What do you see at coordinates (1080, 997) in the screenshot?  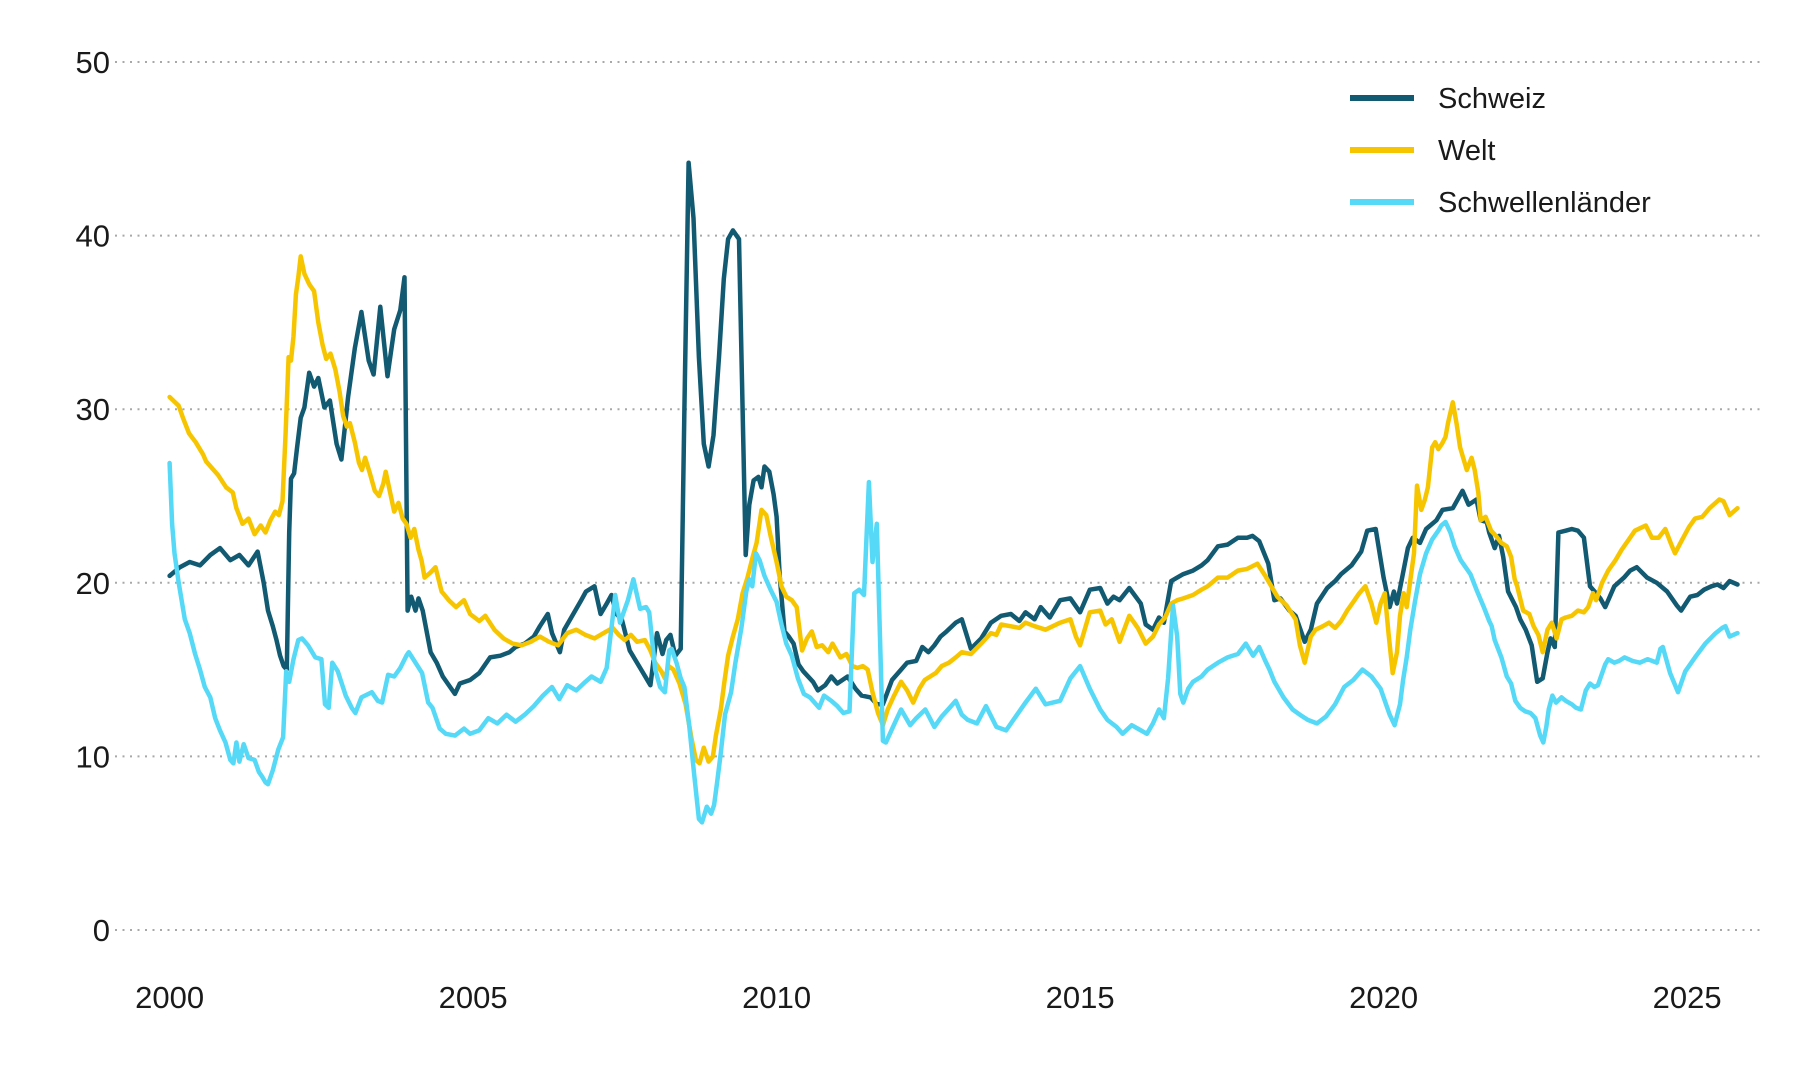 I see `x-tick-label-2015: 2015` at bounding box center [1080, 997].